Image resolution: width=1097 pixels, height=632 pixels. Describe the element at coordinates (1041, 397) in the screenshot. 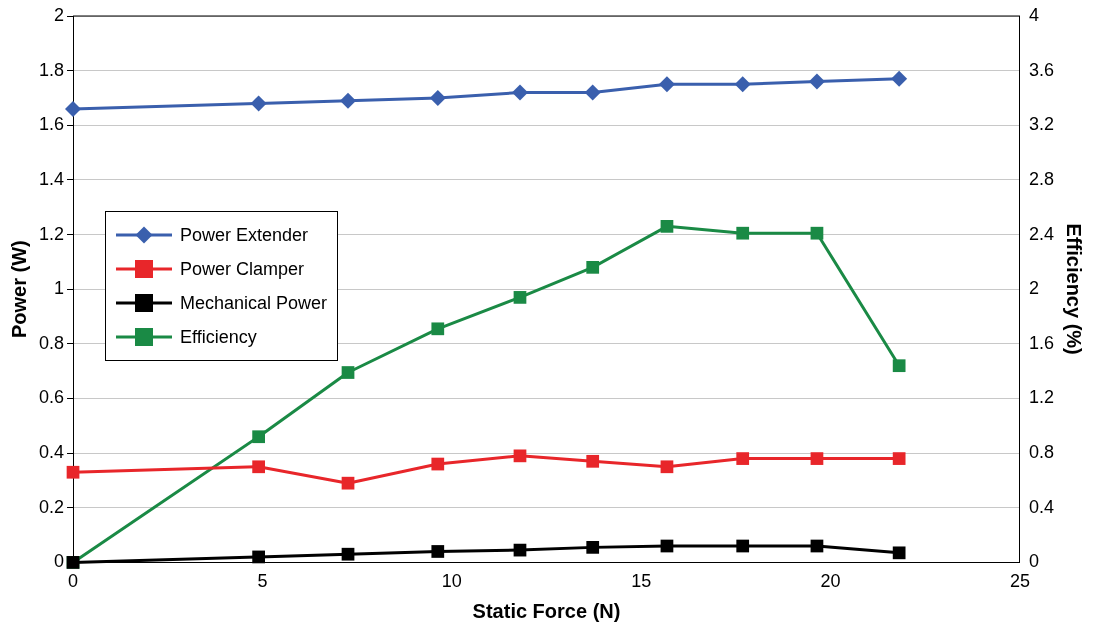

I see `y2-tick-label: 1.2` at that location.